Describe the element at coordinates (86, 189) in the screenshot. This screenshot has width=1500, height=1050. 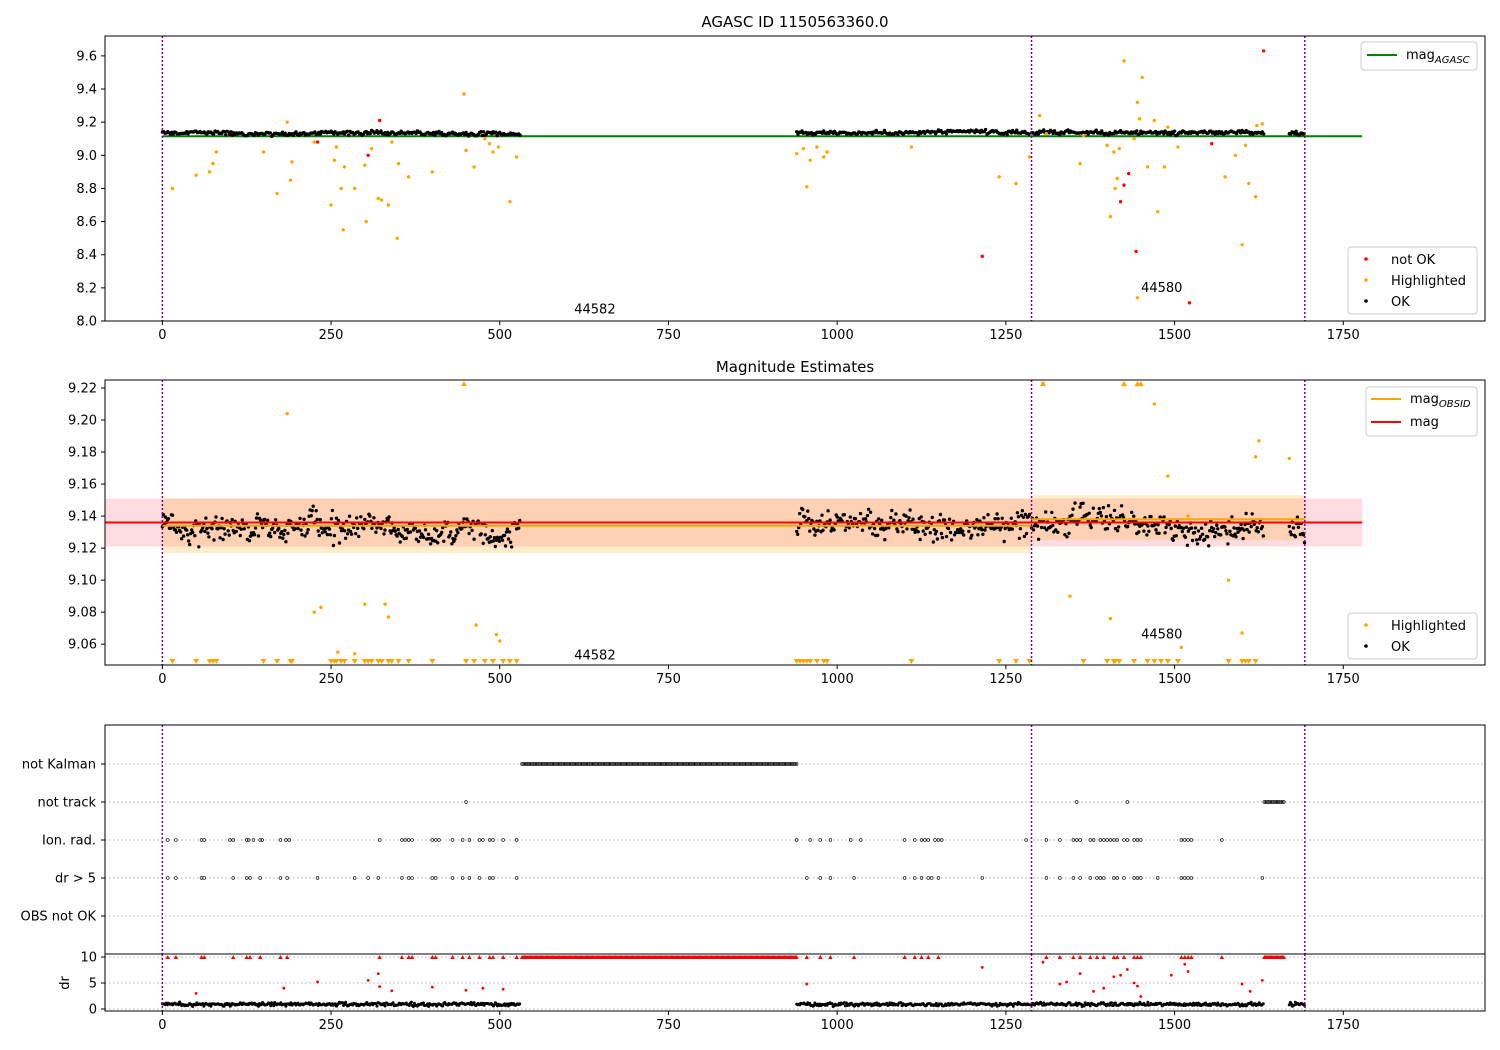
I see `agasc-ytick-label: 8.8` at that location.